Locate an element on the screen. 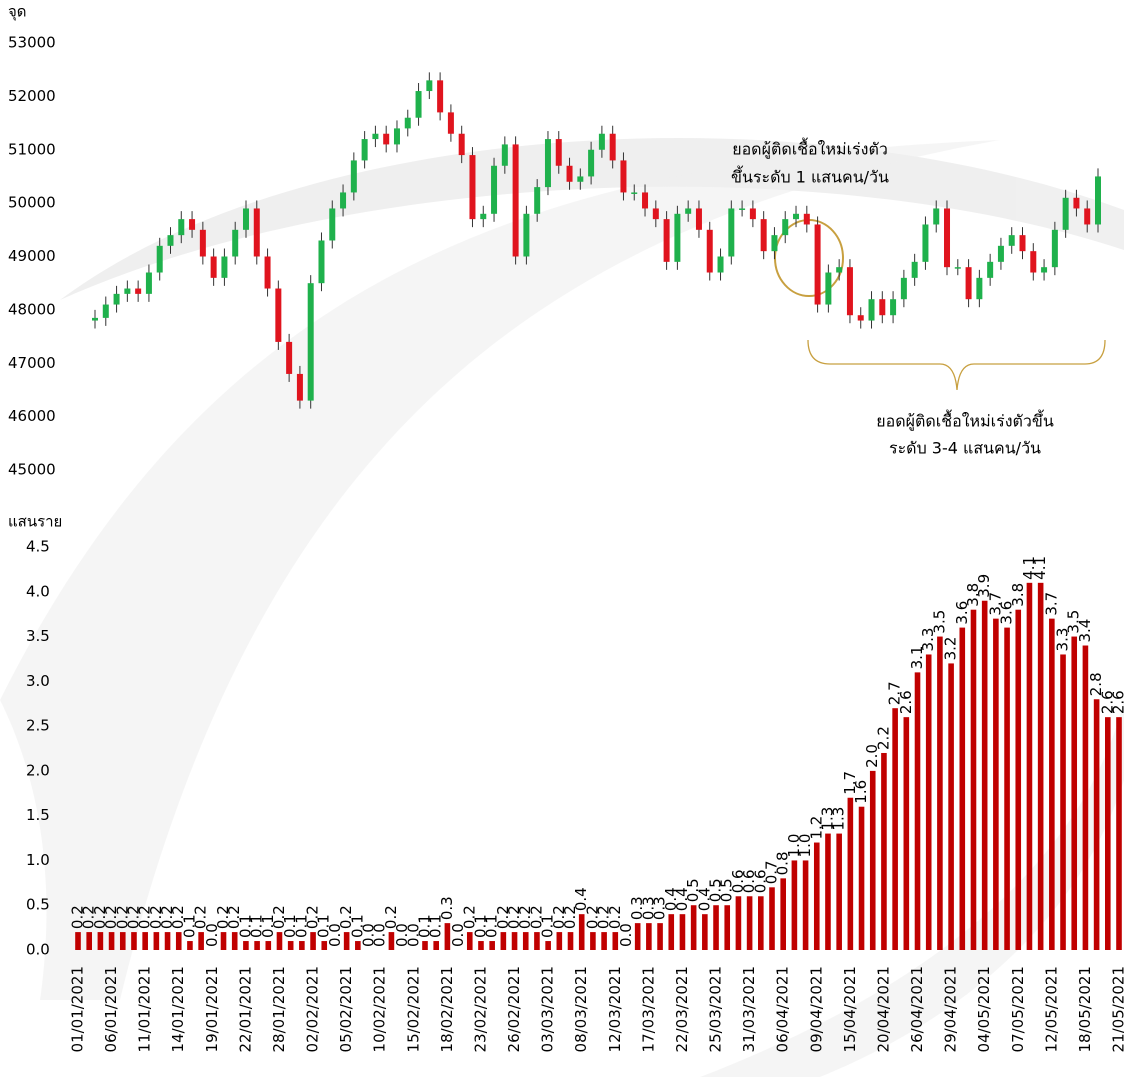 The image size is (1124, 1077). y-tick-label: 49000 is located at coordinates (32, 256).